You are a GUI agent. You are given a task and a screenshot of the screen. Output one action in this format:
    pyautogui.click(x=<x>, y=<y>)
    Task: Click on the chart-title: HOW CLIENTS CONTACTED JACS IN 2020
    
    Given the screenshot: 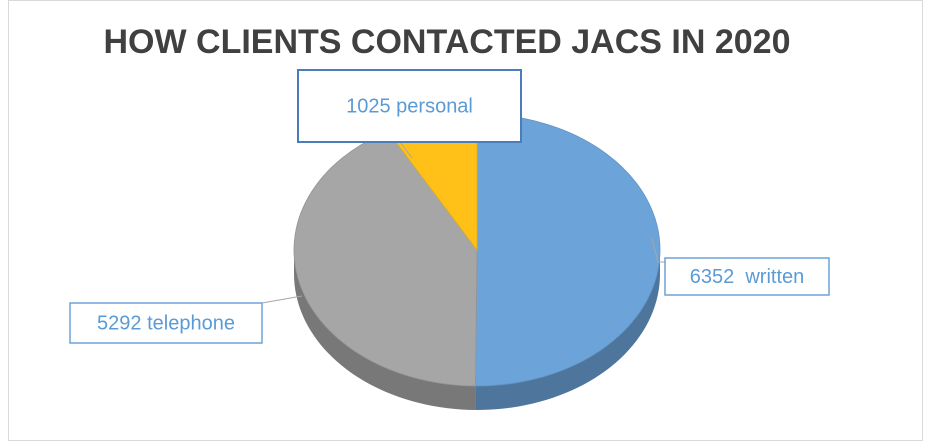 What is the action you would take?
    pyautogui.click(x=446, y=42)
    